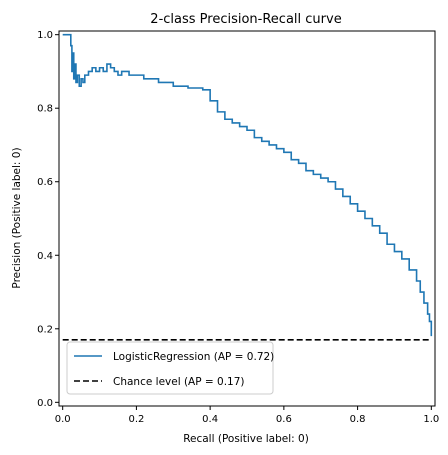 This screenshot has height=455, width=448. What do you see at coordinates (17, 217) in the screenshot?
I see `y-axis-label: Precision (Positive label: 0)` at bounding box center [17, 217].